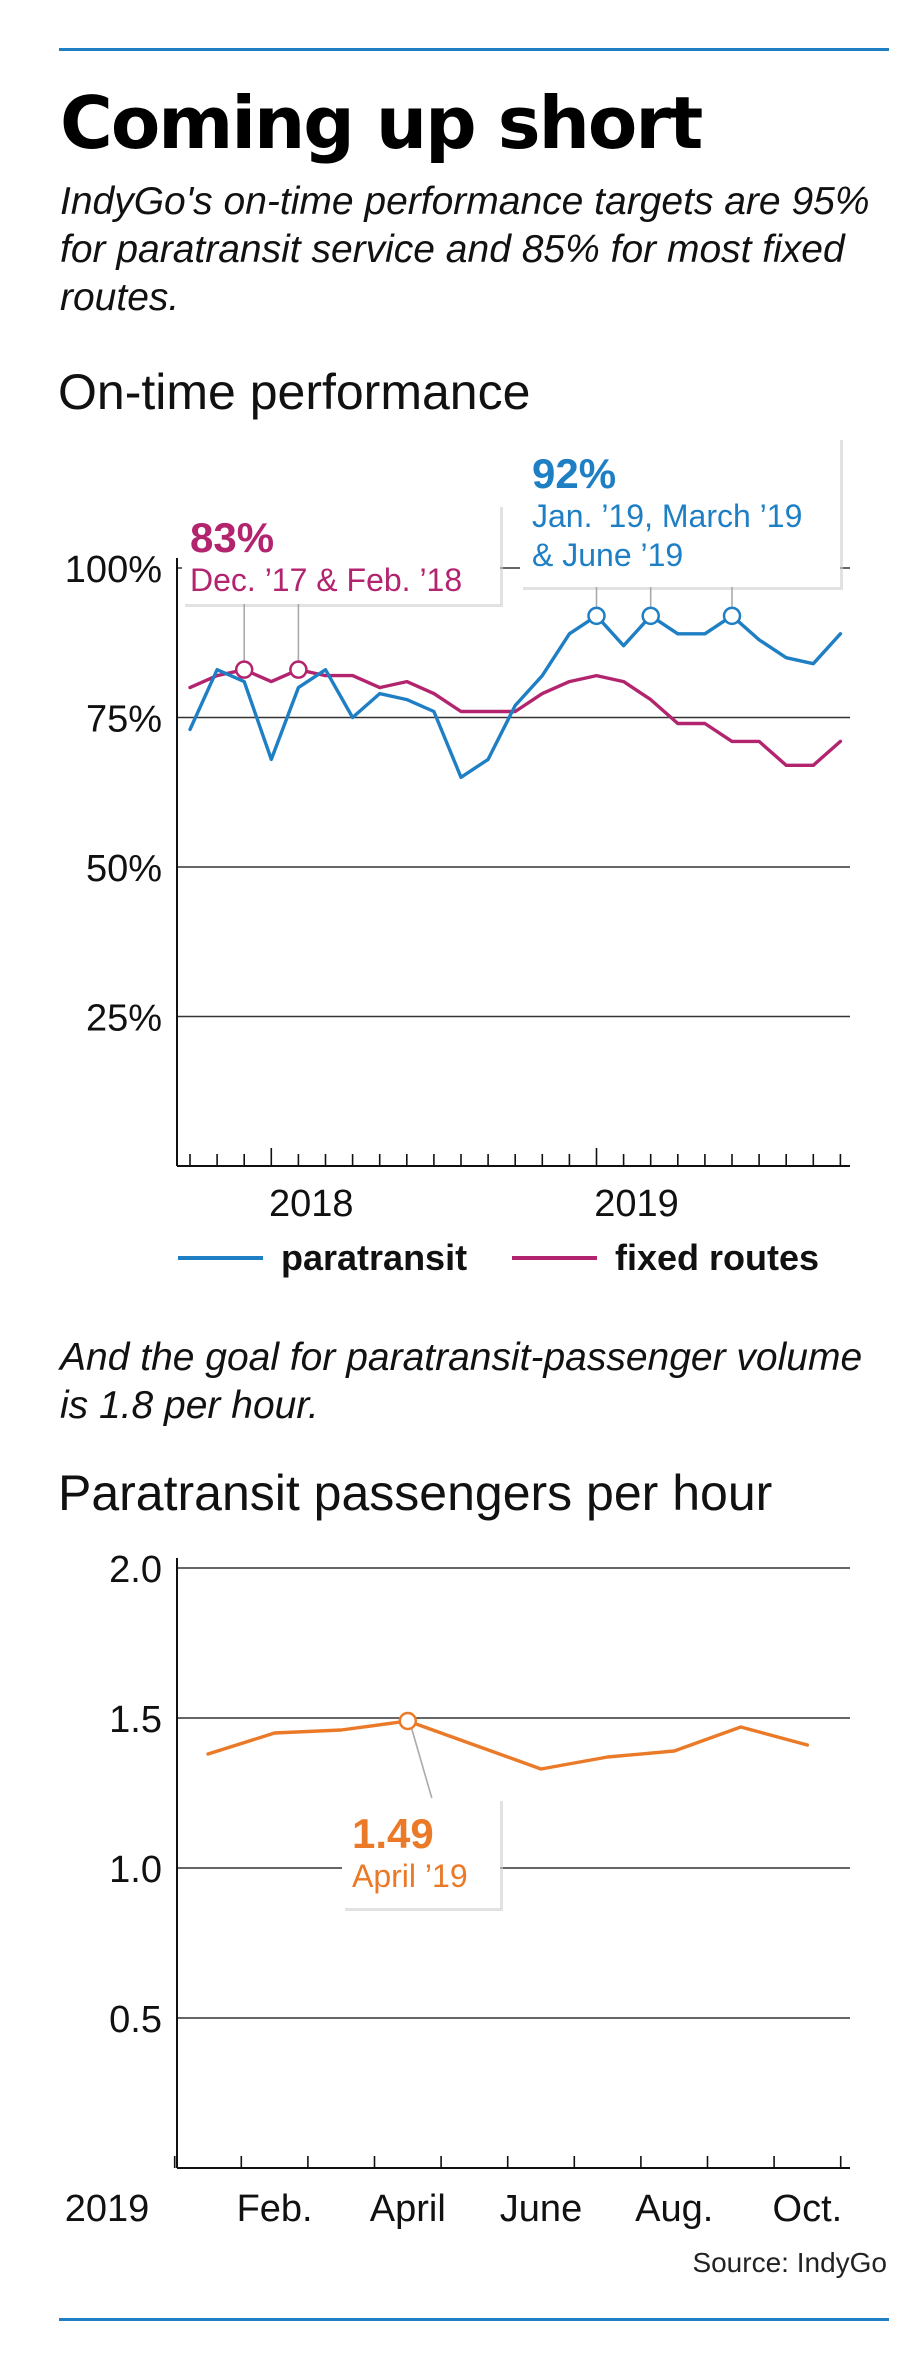 The height and width of the screenshot is (2363, 921). What do you see at coordinates (474, 2319) in the screenshot?
I see `bottom-rule` at bounding box center [474, 2319].